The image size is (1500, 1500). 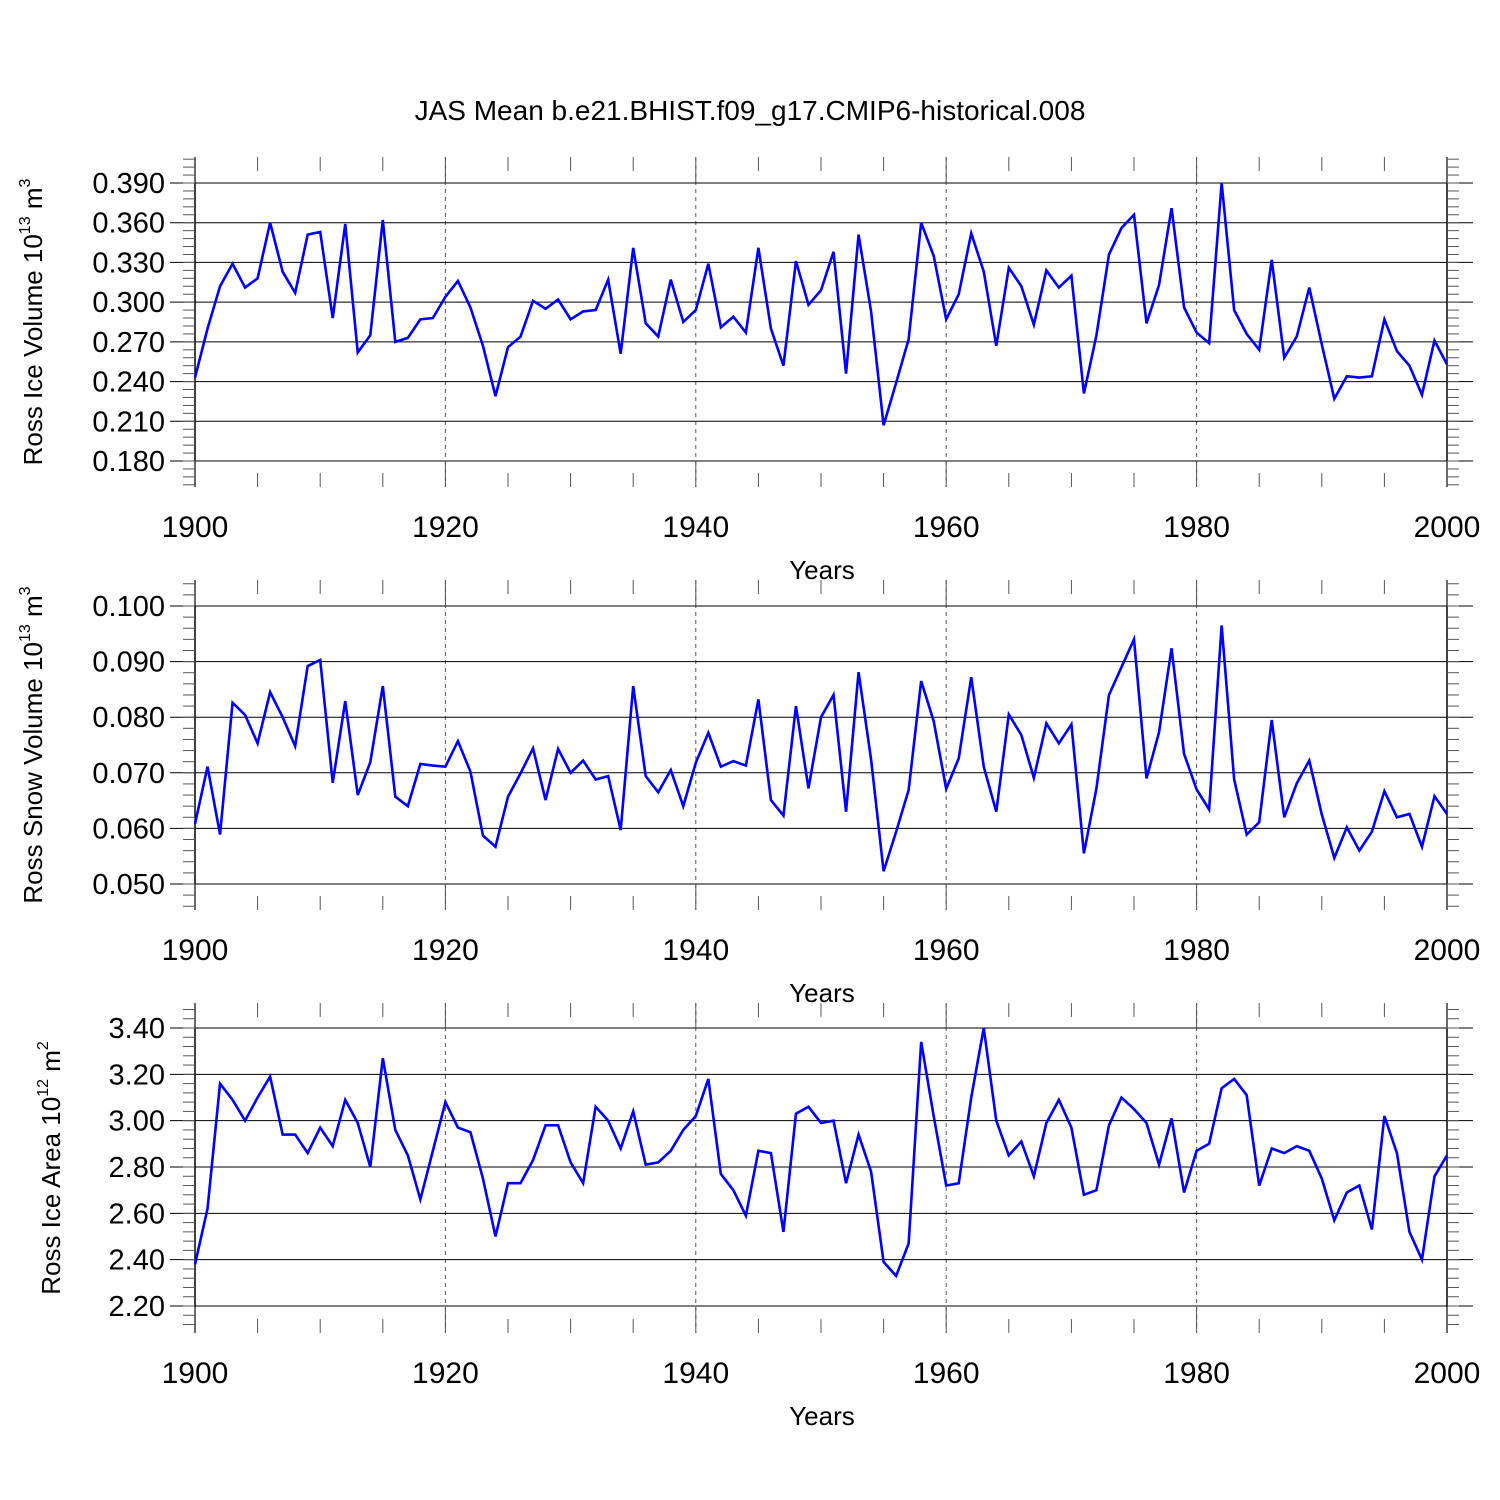 I want to click on y-tick-label: 0.270, so click(x=128, y=343).